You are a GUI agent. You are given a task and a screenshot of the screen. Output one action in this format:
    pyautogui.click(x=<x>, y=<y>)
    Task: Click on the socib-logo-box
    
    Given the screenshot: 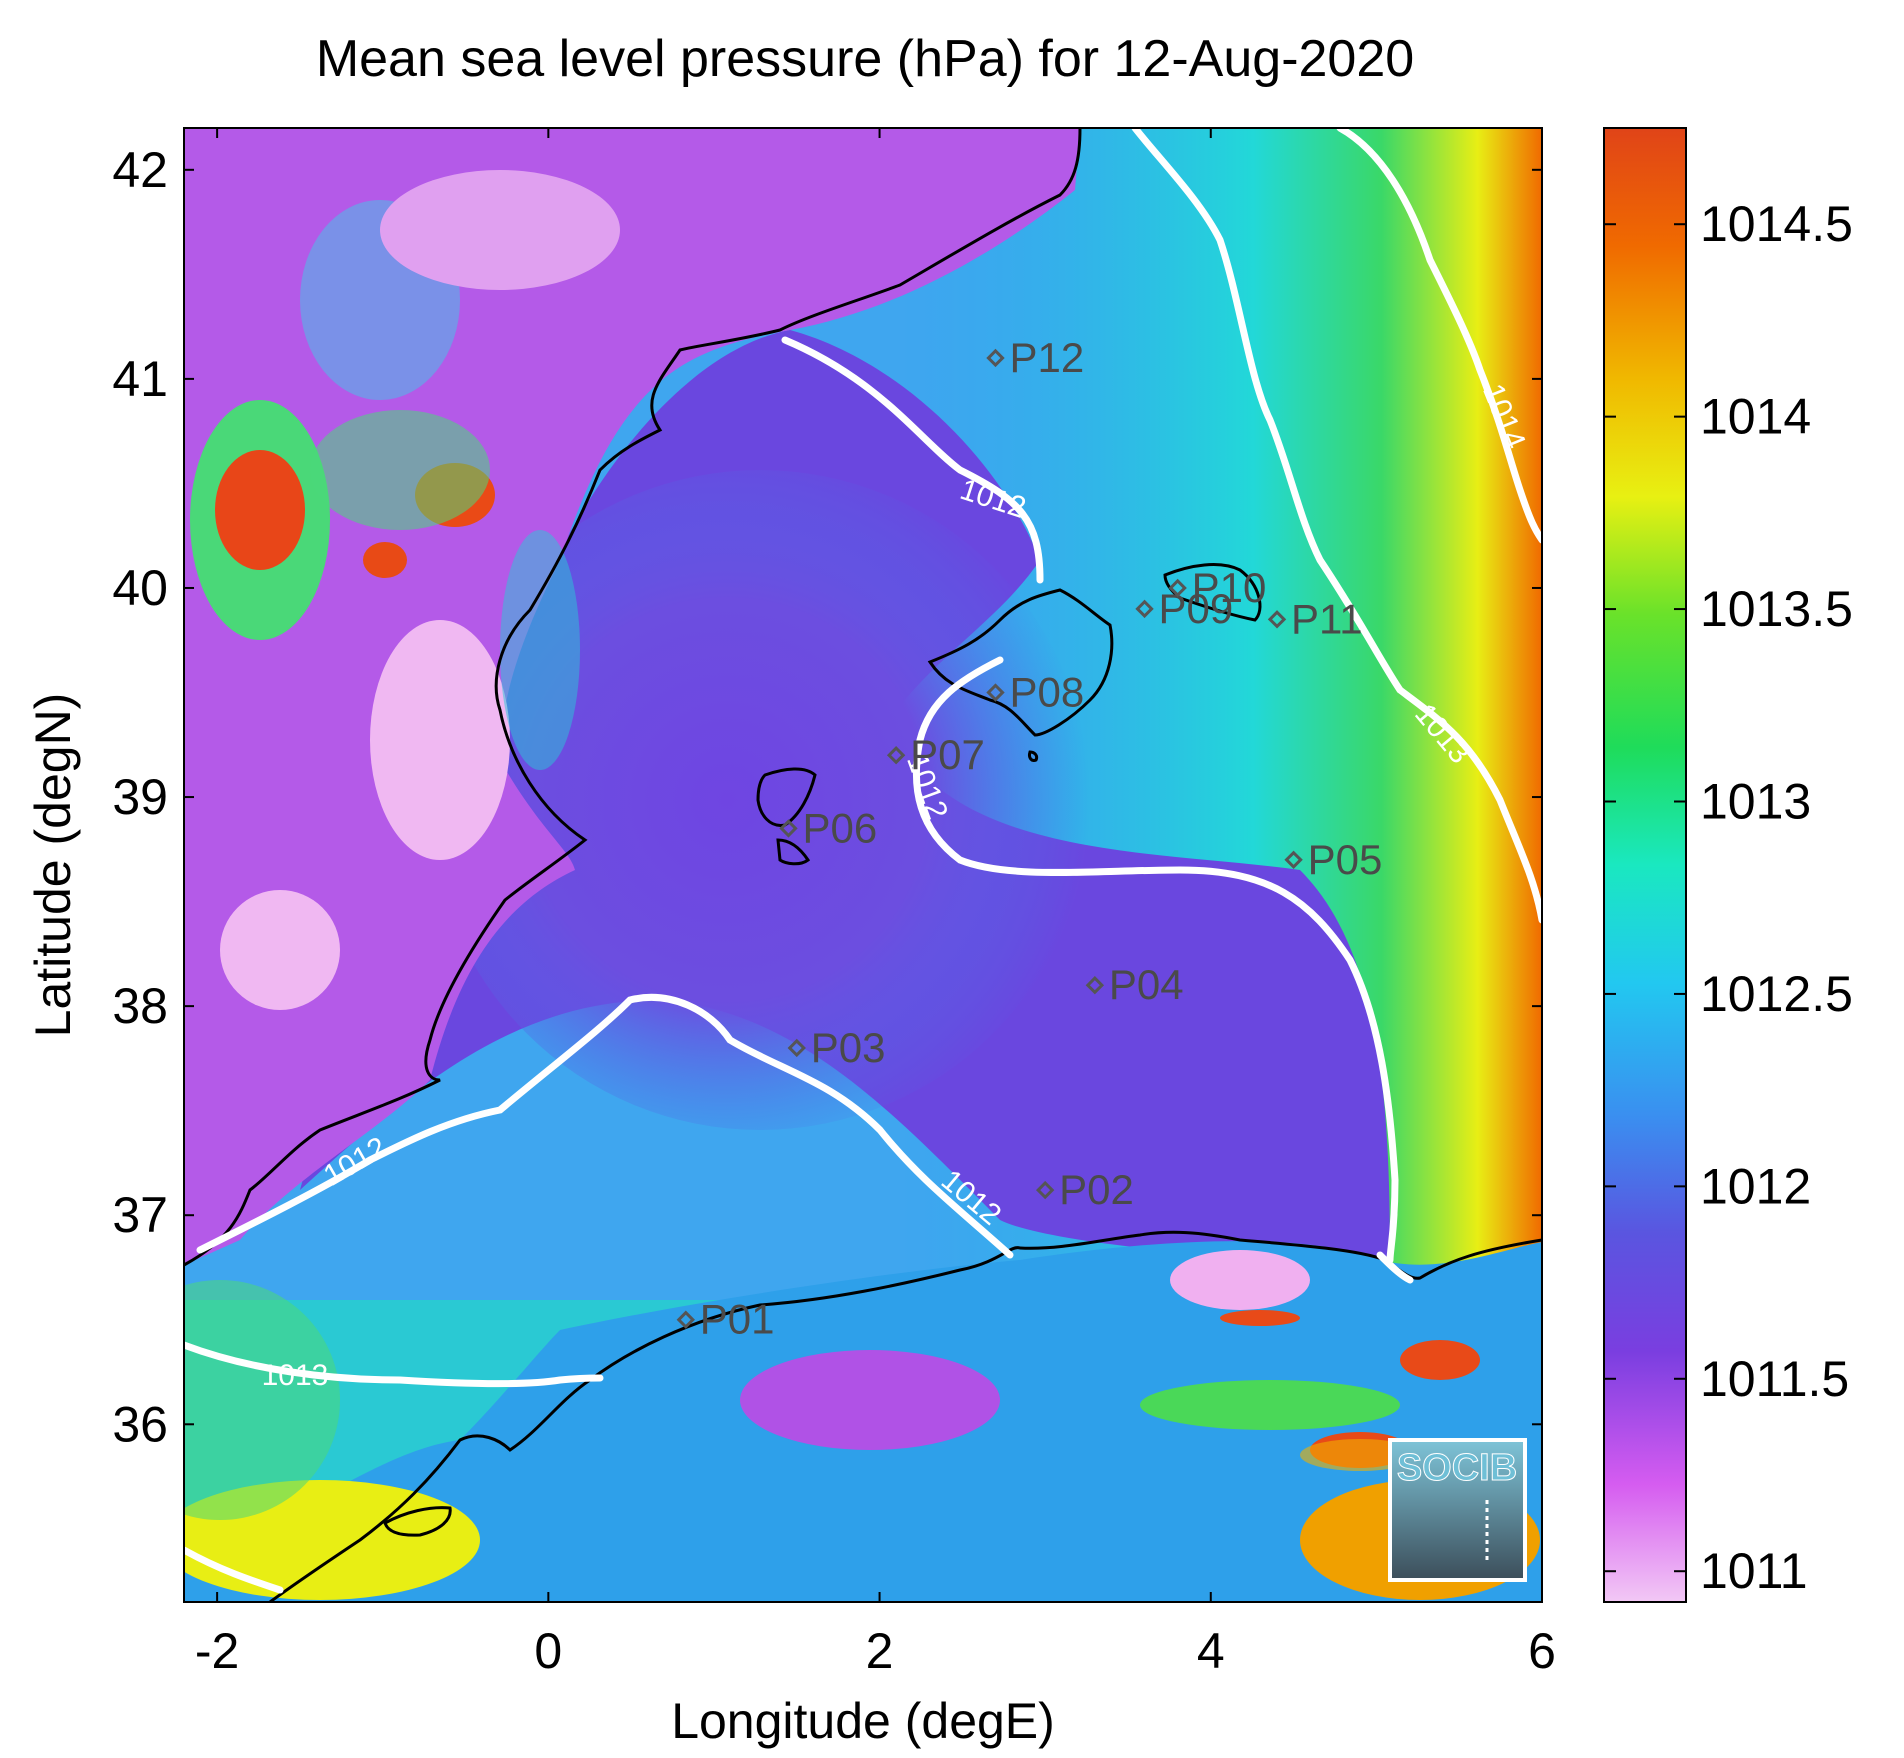 What is the action you would take?
    pyautogui.click(x=1457, y=1510)
    